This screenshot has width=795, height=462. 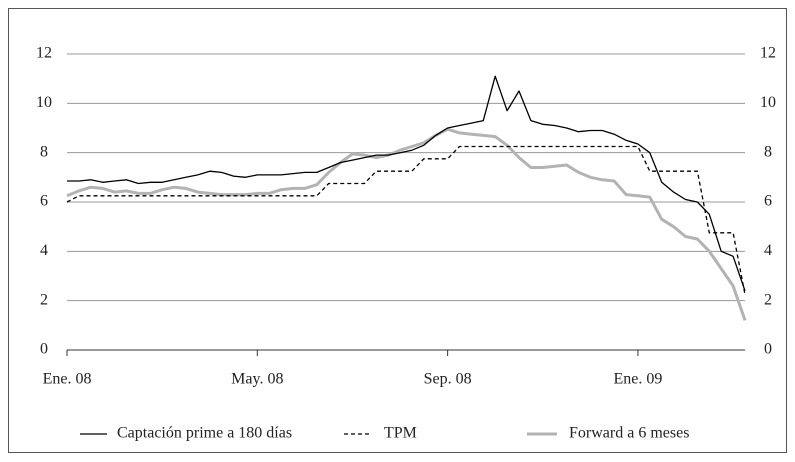 I want to click on y-tick-label: 12, so click(x=44, y=53).